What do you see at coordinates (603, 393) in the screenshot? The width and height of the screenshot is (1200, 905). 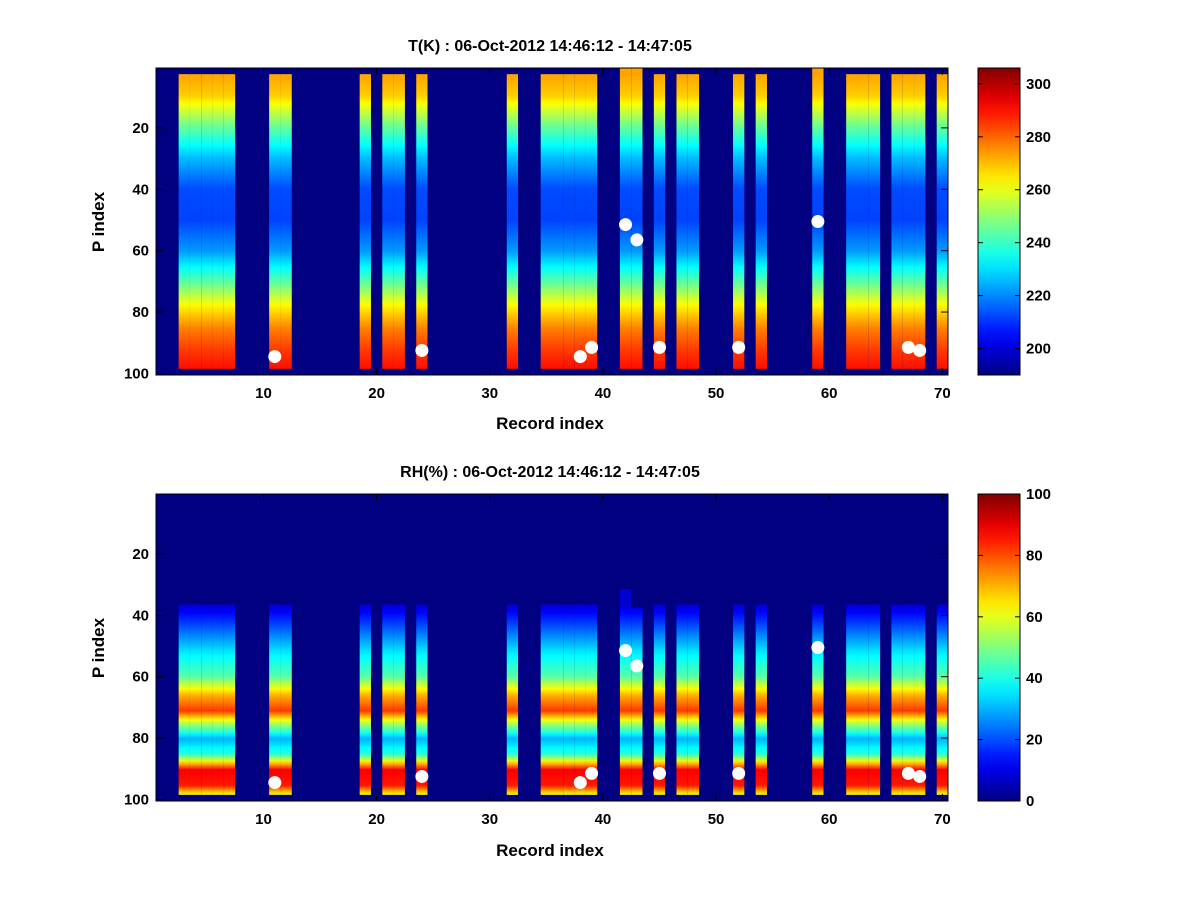 I see `temperature-xtick-label: 40` at bounding box center [603, 393].